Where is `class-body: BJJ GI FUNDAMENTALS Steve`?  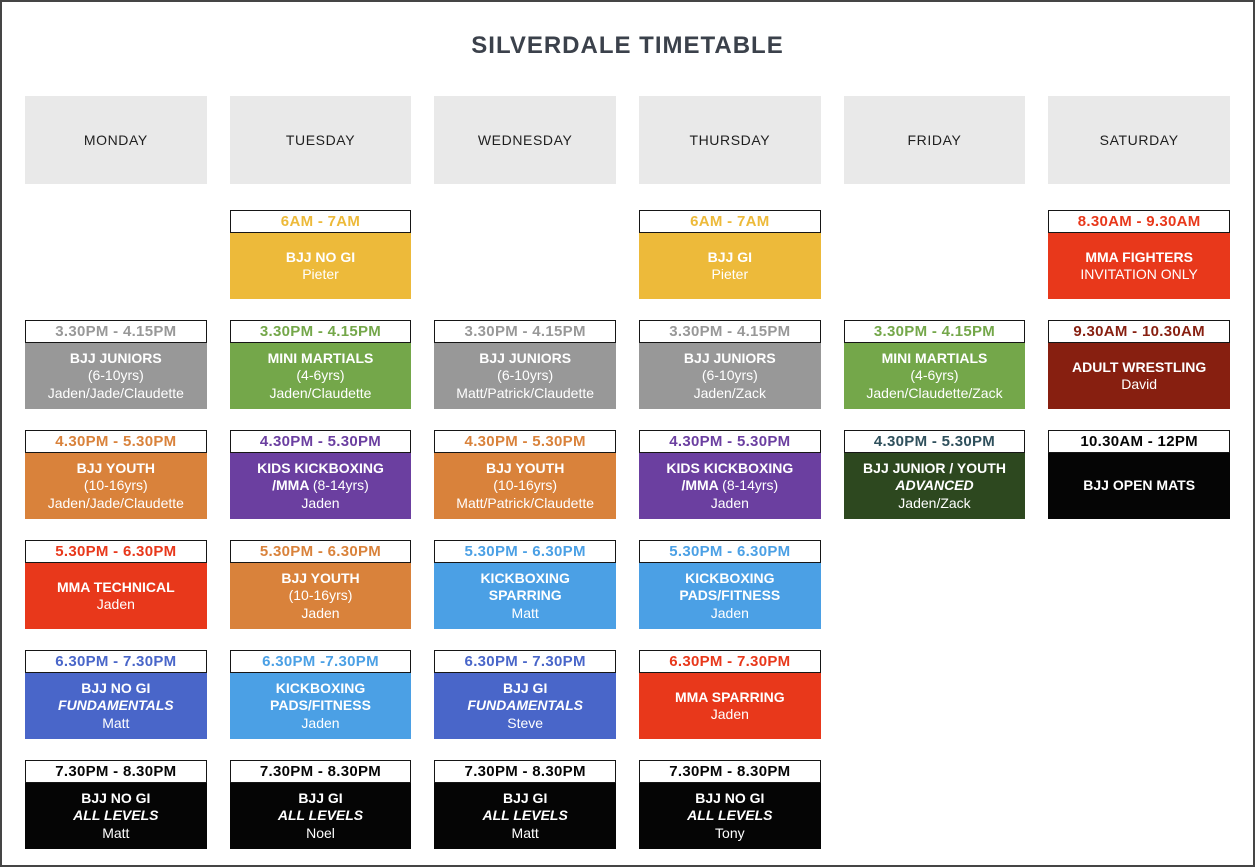
class-body: BJJ GI FUNDAMENTALS Steve is located at coordinates (525, 706).